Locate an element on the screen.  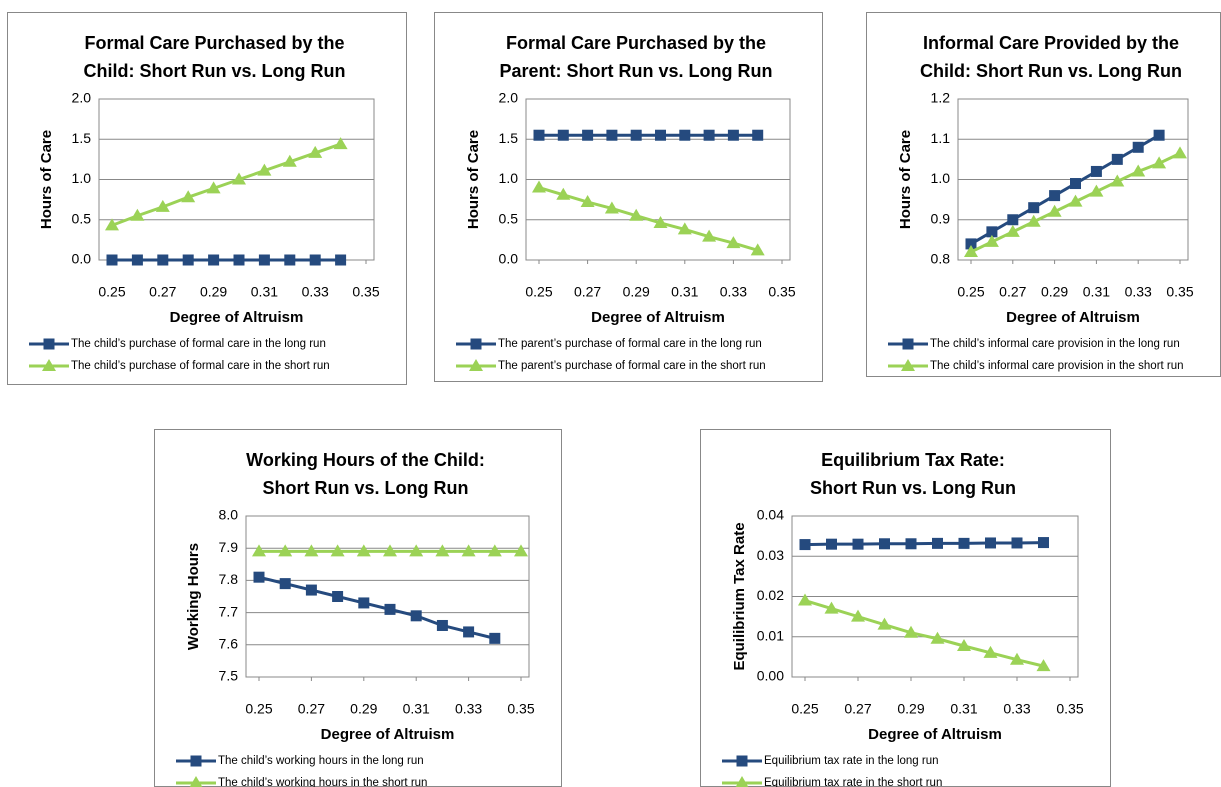
chart-frame is located at coordinates (628, 197).